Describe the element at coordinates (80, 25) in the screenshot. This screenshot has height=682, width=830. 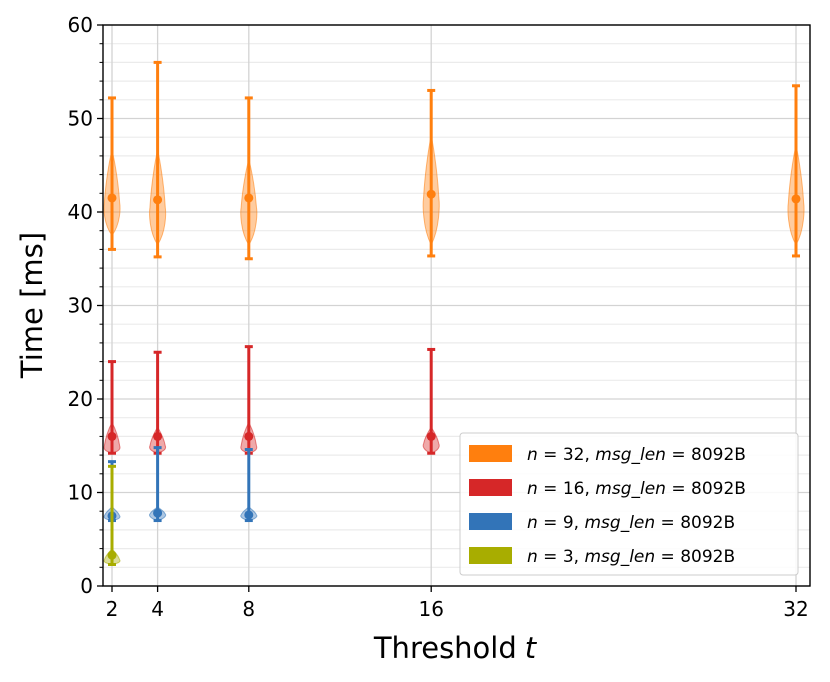
I see `y-tick-label: 60` at that location.